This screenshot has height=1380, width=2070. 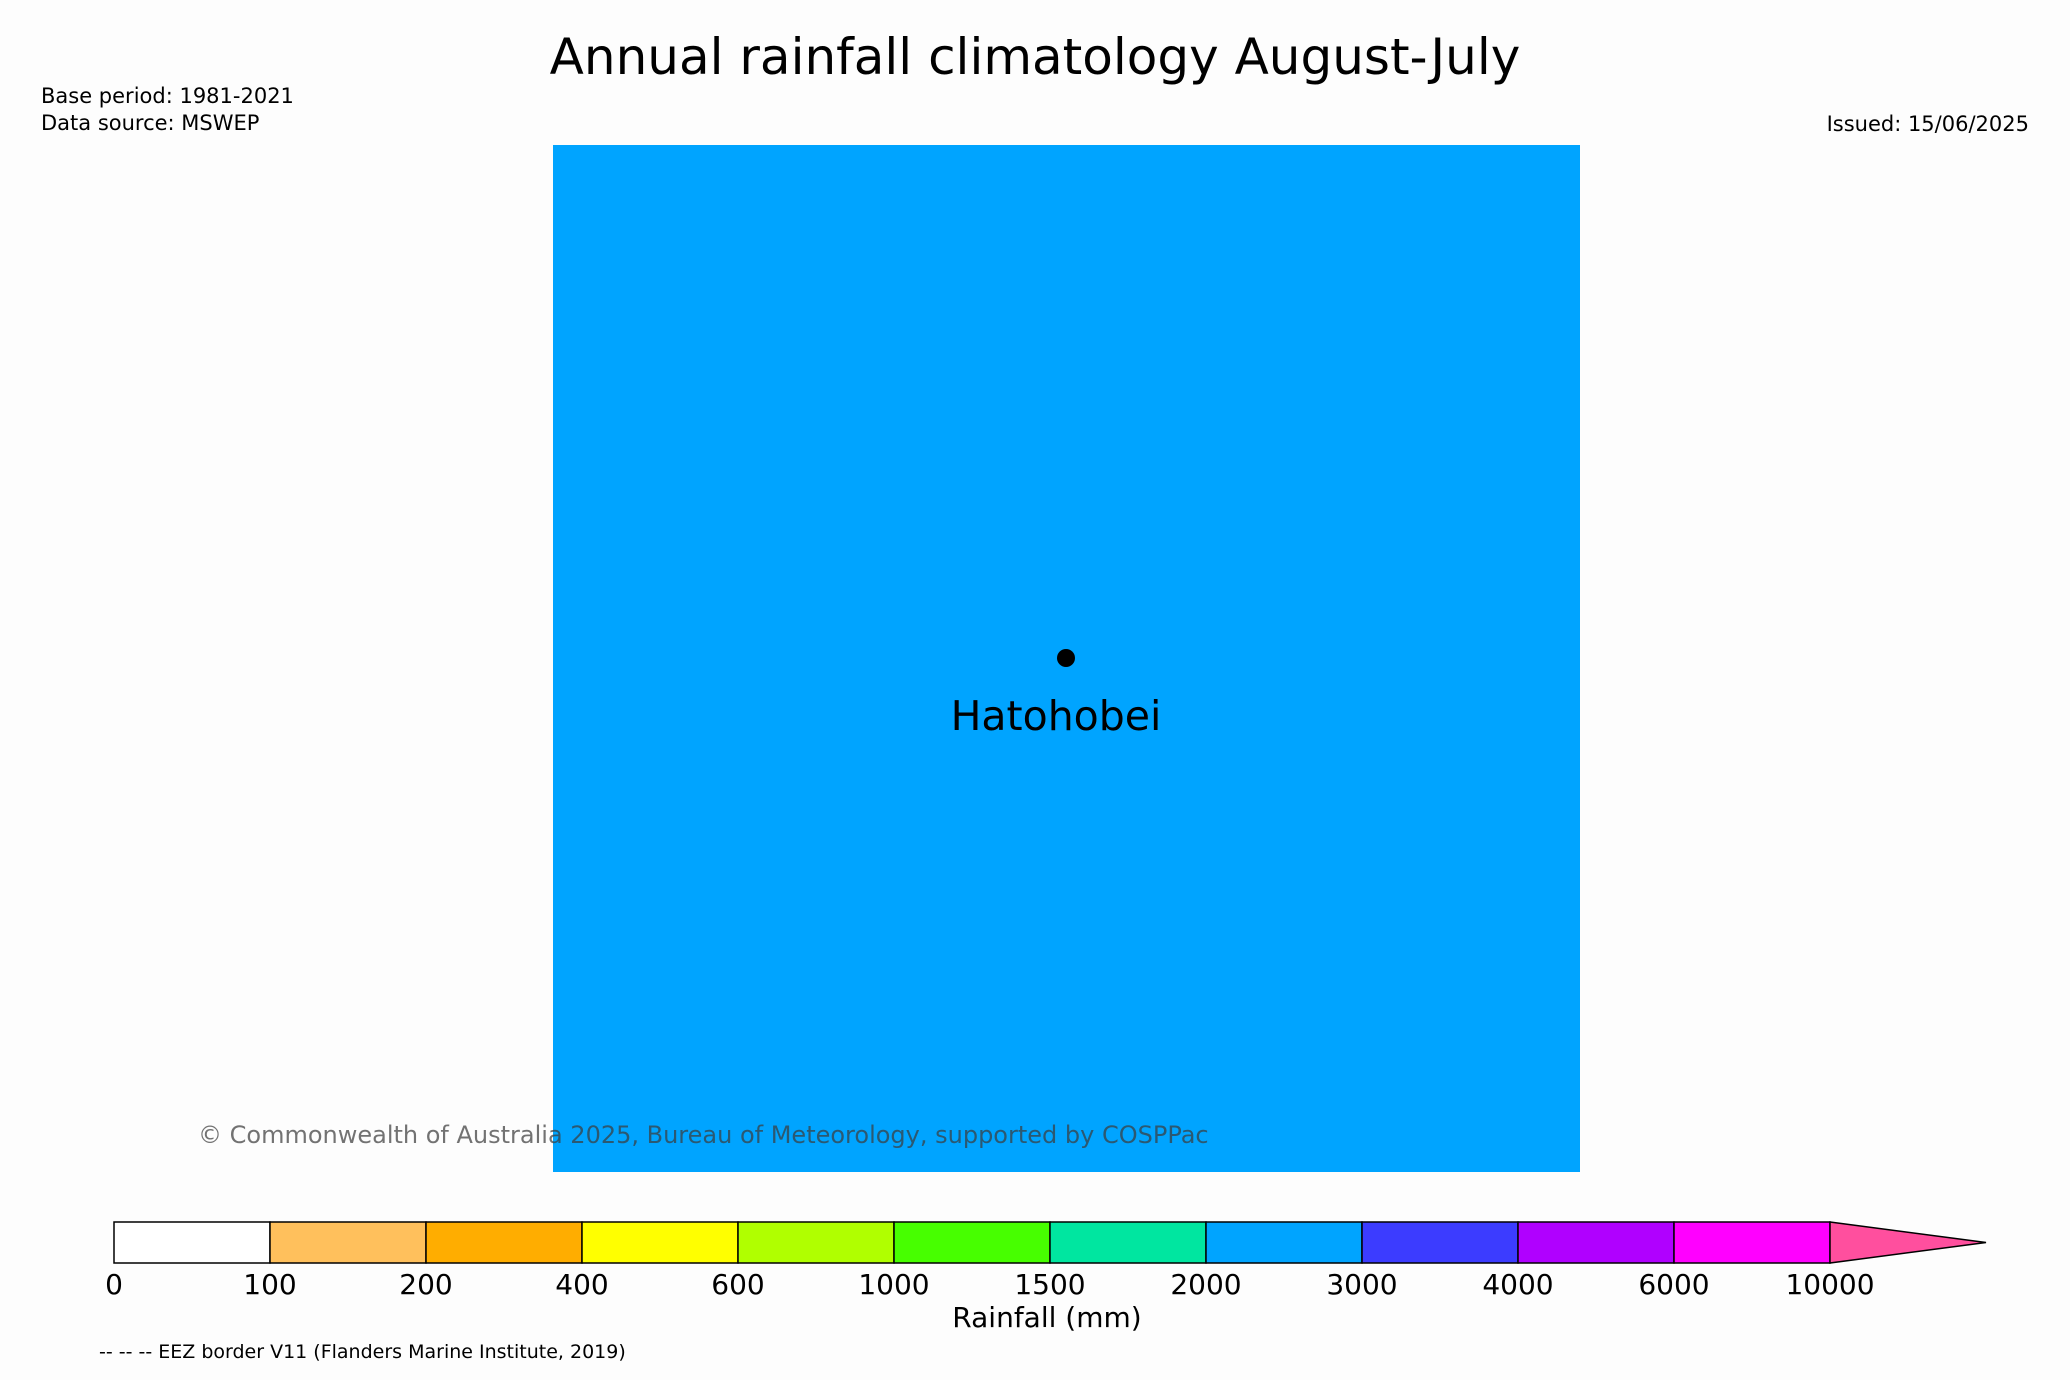 What do you see at coordinates (167, 96) in the screenshot?
I see `base-period-text: Base period: 1981-2021` at bounding box center [167, 96].